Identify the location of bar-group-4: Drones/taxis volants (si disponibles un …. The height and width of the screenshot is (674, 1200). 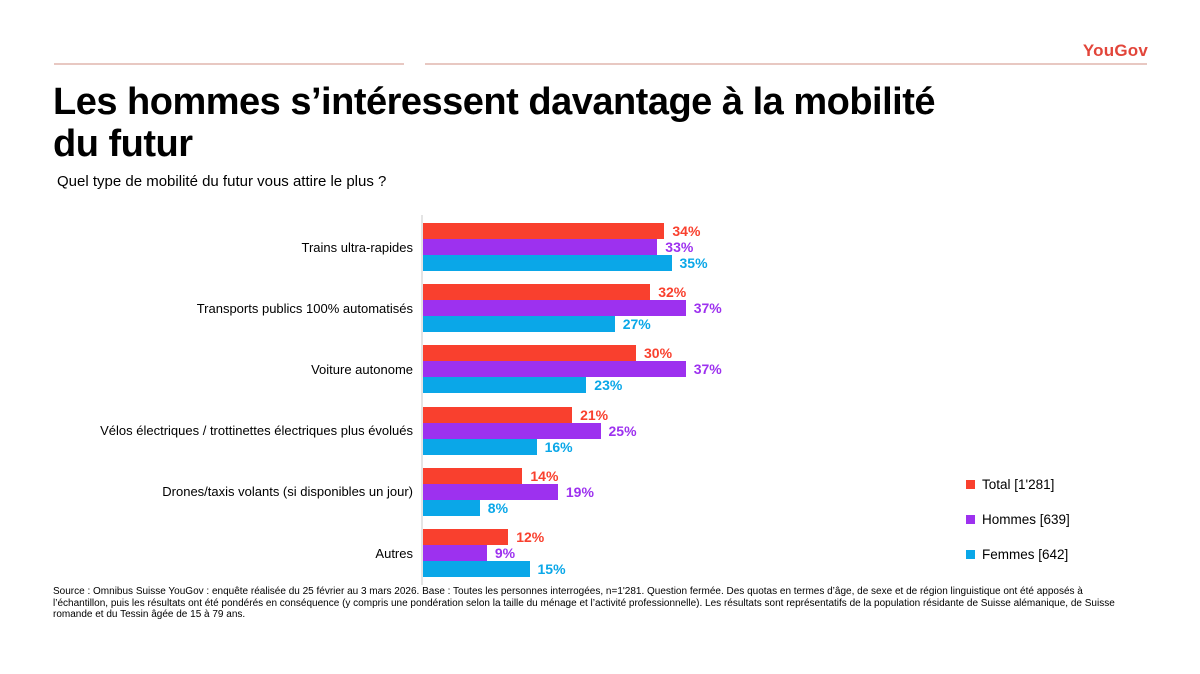
(600, 491).